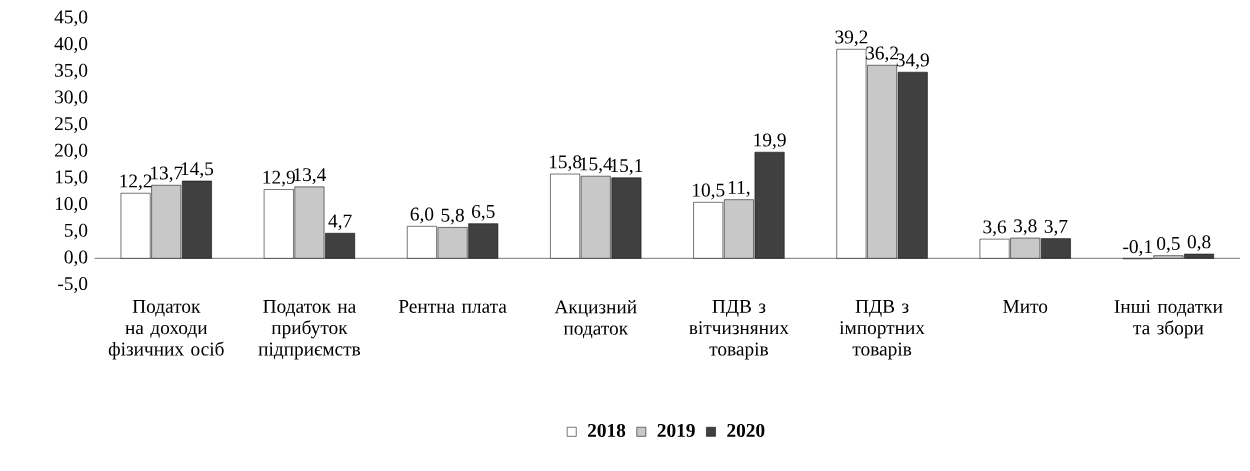 This screenshot has height=471, width=1250. What do you see at coordinates (912, 61) in the screenshot?
I see `data-label: 34,9` at bounding box center [912, 61].